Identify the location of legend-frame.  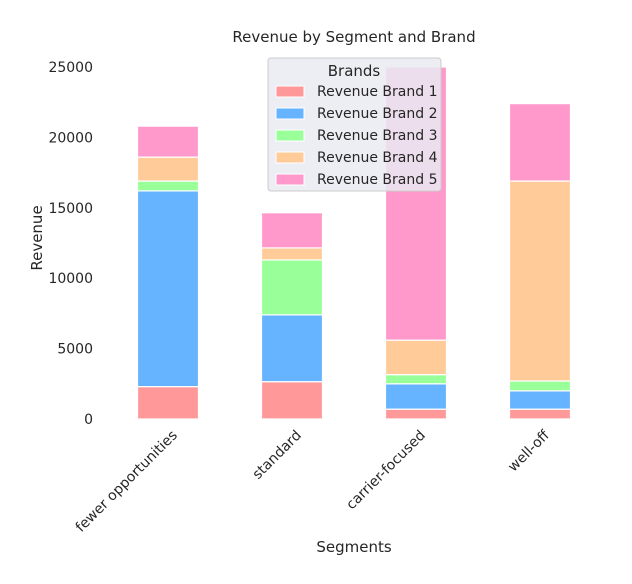
(354, 124).